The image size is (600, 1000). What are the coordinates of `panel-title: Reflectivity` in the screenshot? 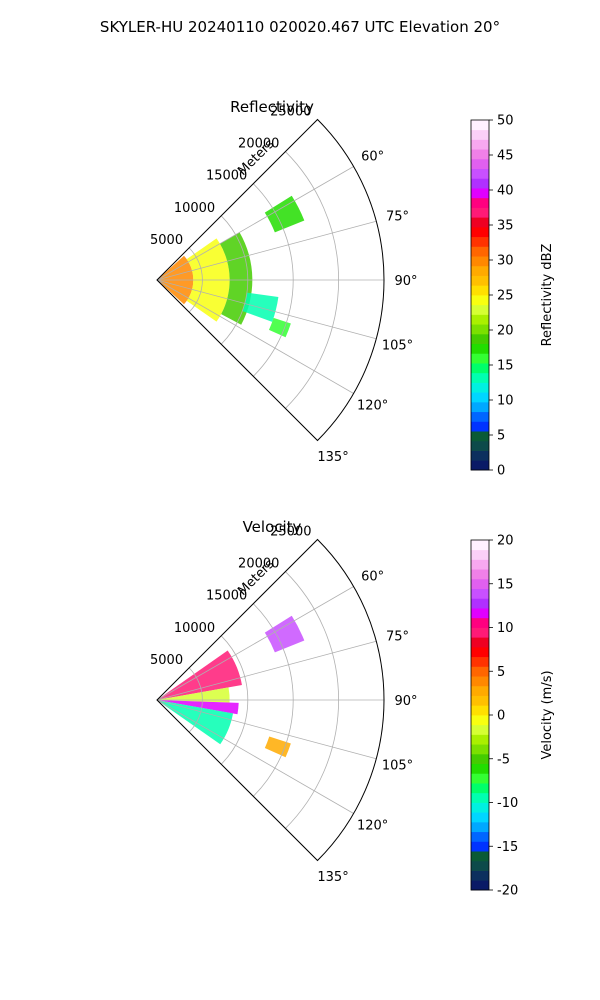 It's located at (272, 107).